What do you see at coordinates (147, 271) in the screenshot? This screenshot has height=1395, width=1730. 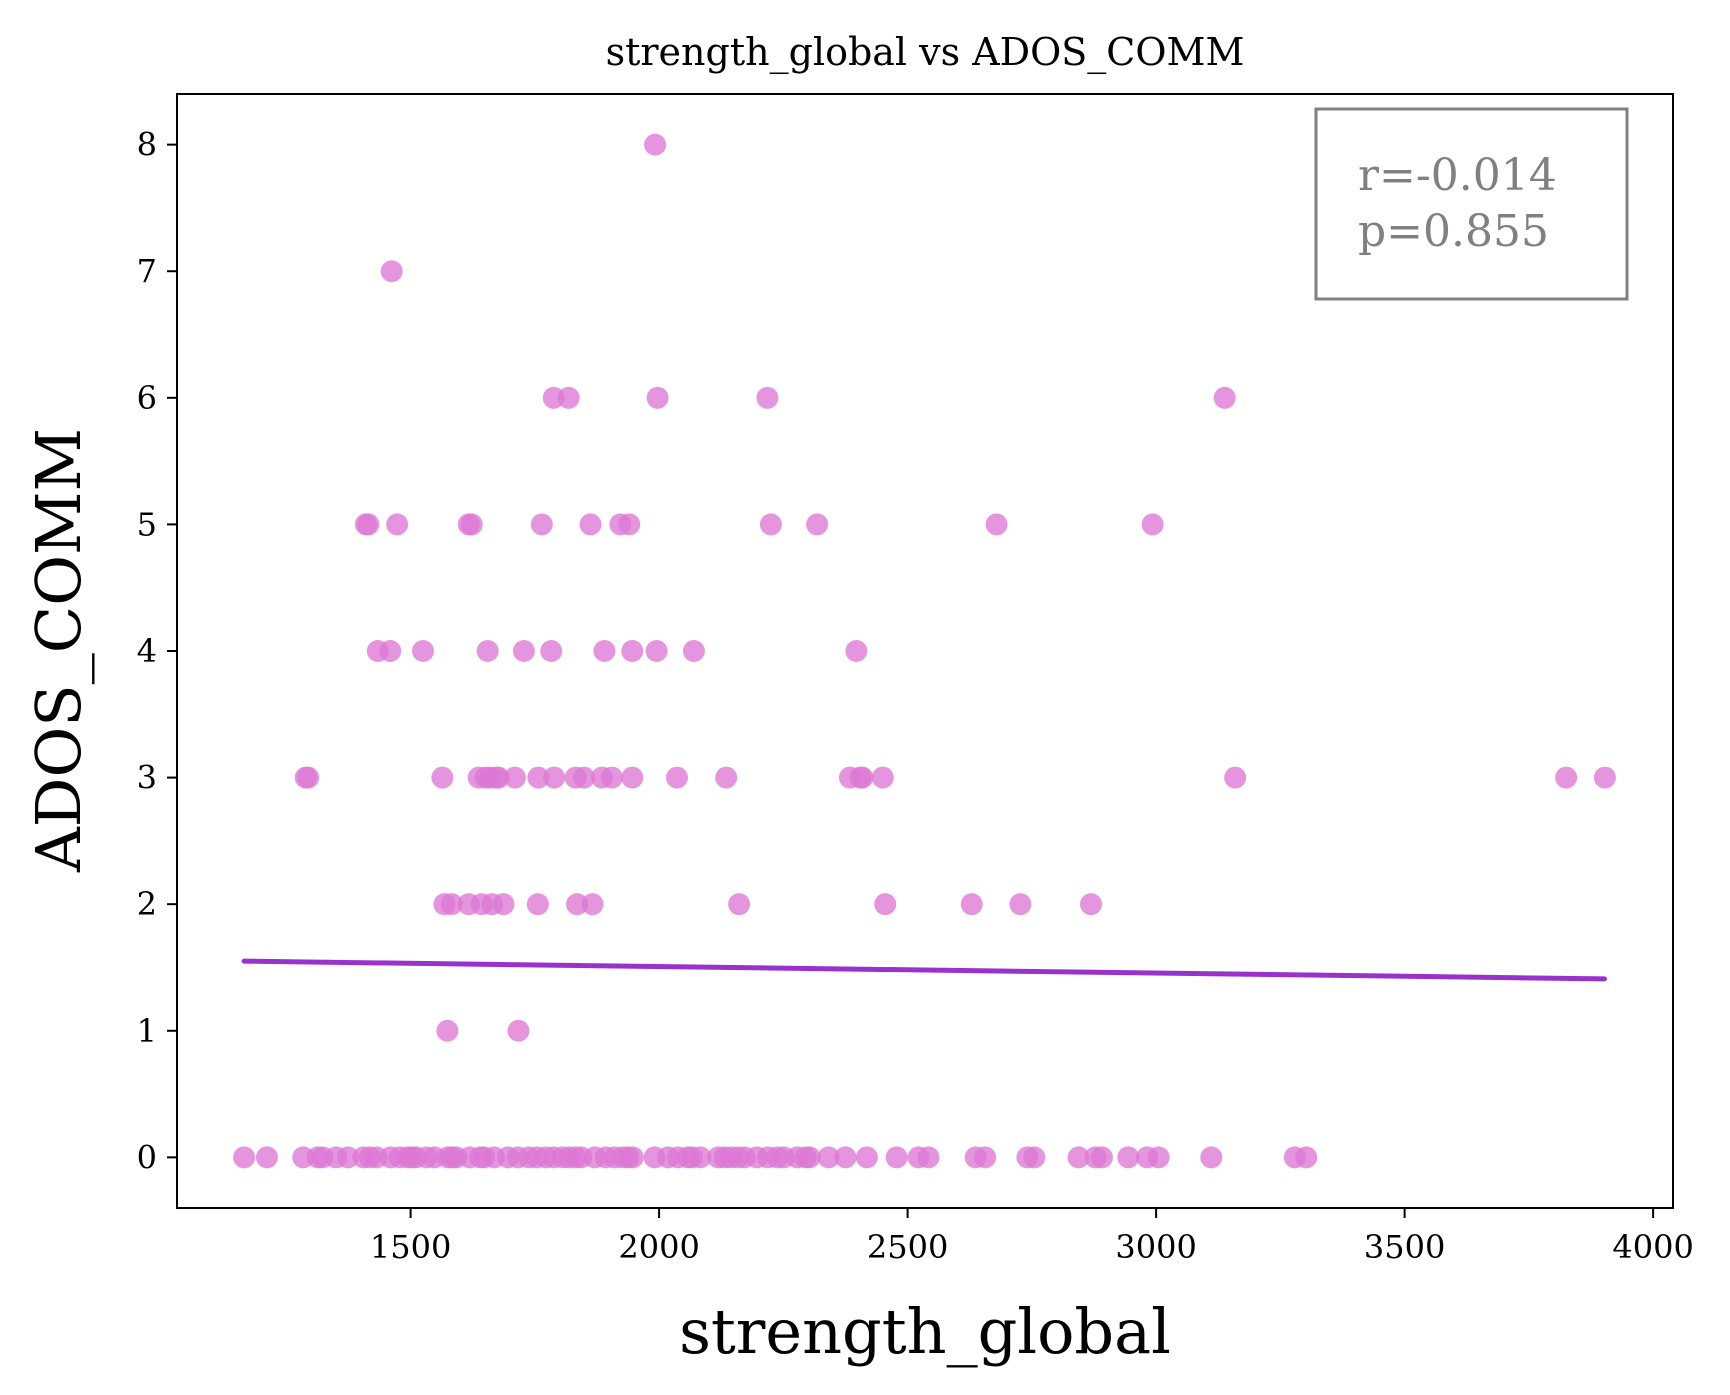 I see `y-tick-label: 7` at bounding box center [147, 271].